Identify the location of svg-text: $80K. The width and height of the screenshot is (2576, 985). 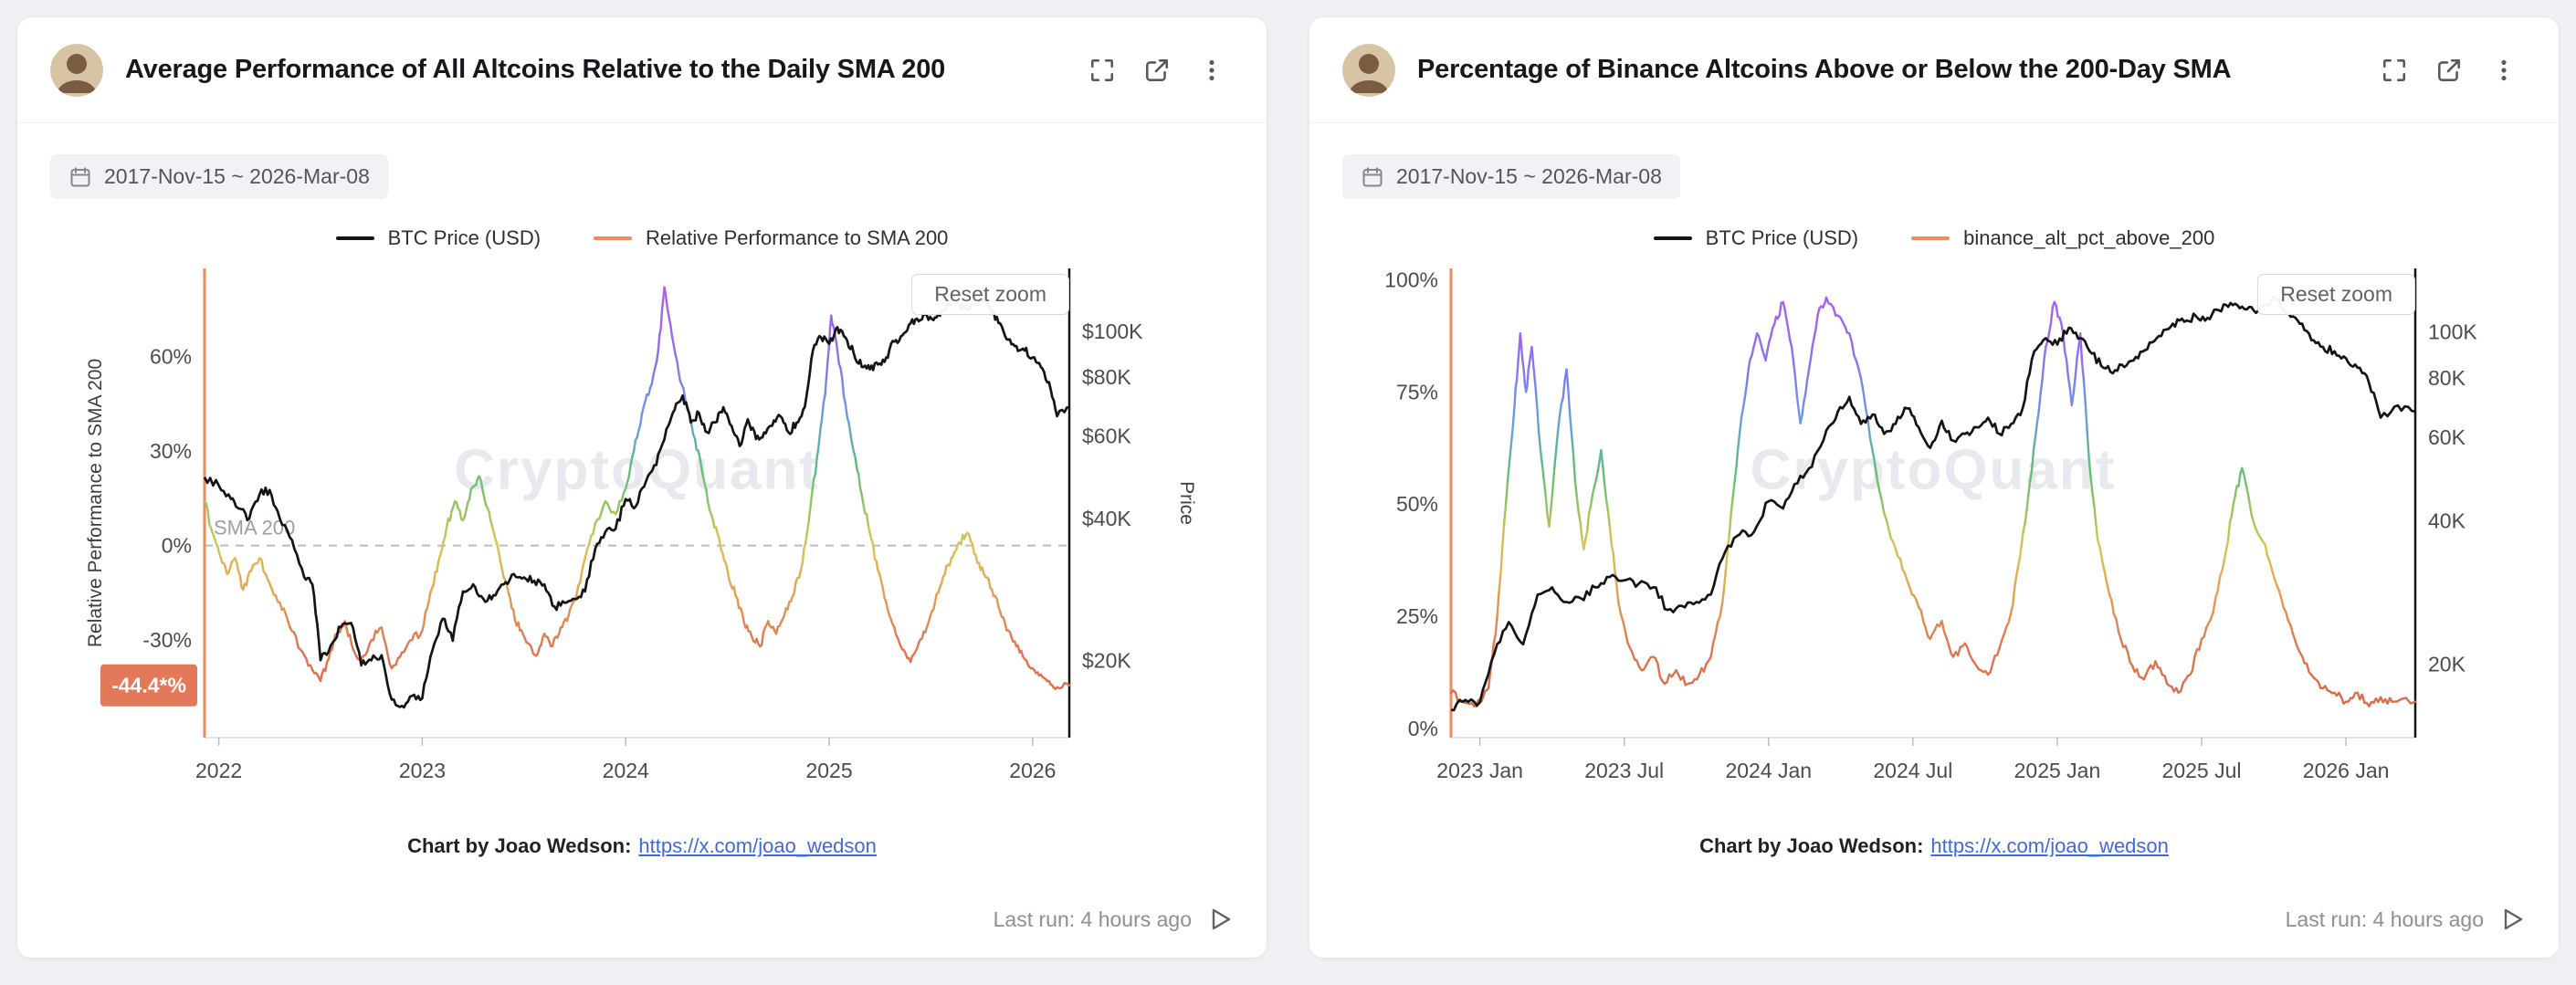
(1106, 377).